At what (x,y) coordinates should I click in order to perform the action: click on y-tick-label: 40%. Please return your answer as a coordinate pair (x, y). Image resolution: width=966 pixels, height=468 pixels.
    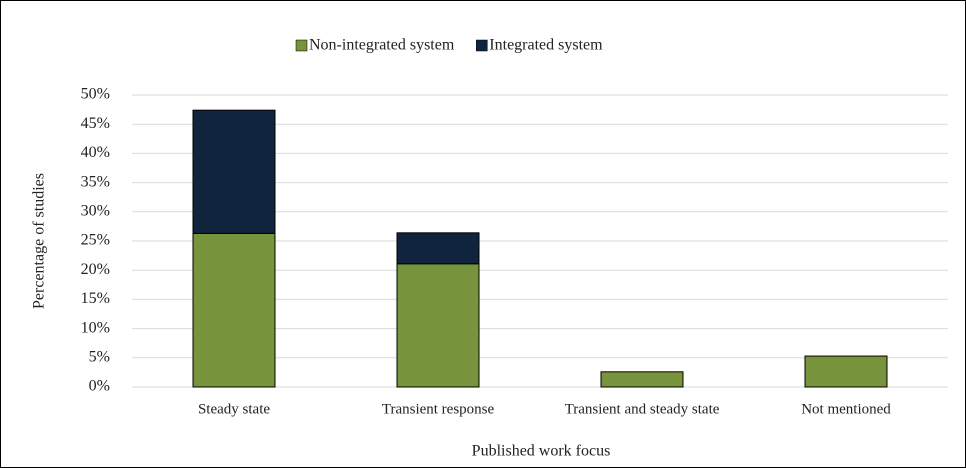
    Looking at the image, I should click on (95, 152).